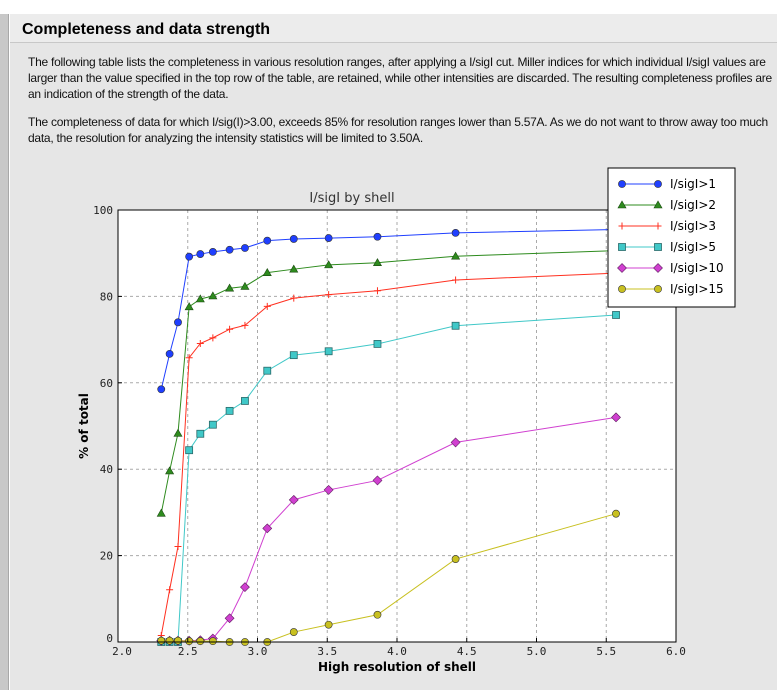 The image size is (777, 690). Describe the element at coordinates (106, 383) in the screenshot. I see `y-tick-label: 60` at that location.